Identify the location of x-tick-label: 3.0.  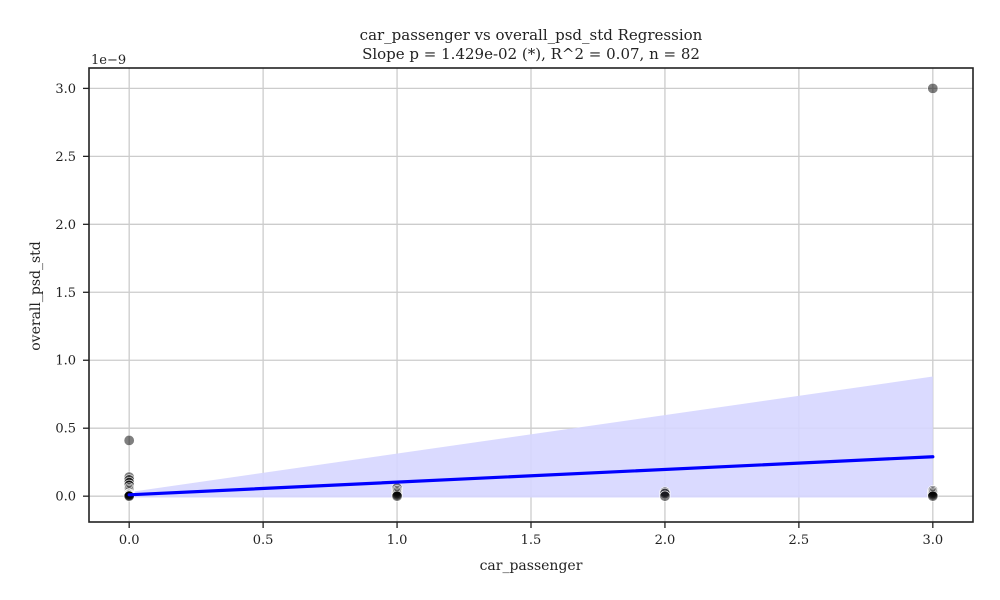
(932, 540).